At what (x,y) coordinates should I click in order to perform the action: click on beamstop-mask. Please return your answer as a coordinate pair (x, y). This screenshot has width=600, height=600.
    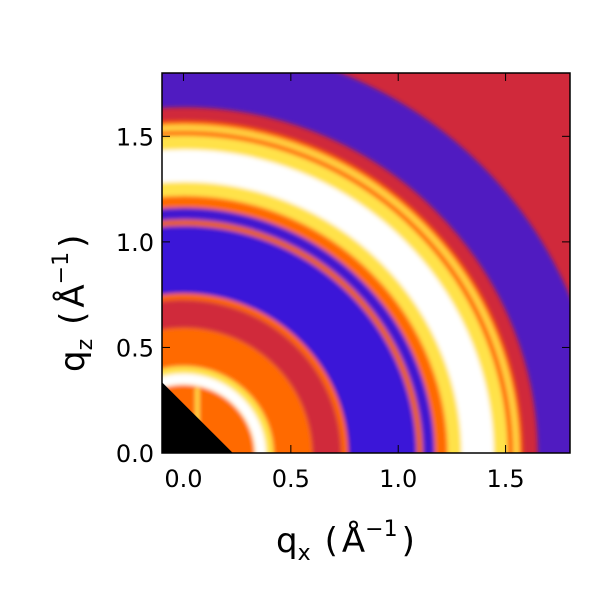
    Looking at the image, I should click on (197, 417).